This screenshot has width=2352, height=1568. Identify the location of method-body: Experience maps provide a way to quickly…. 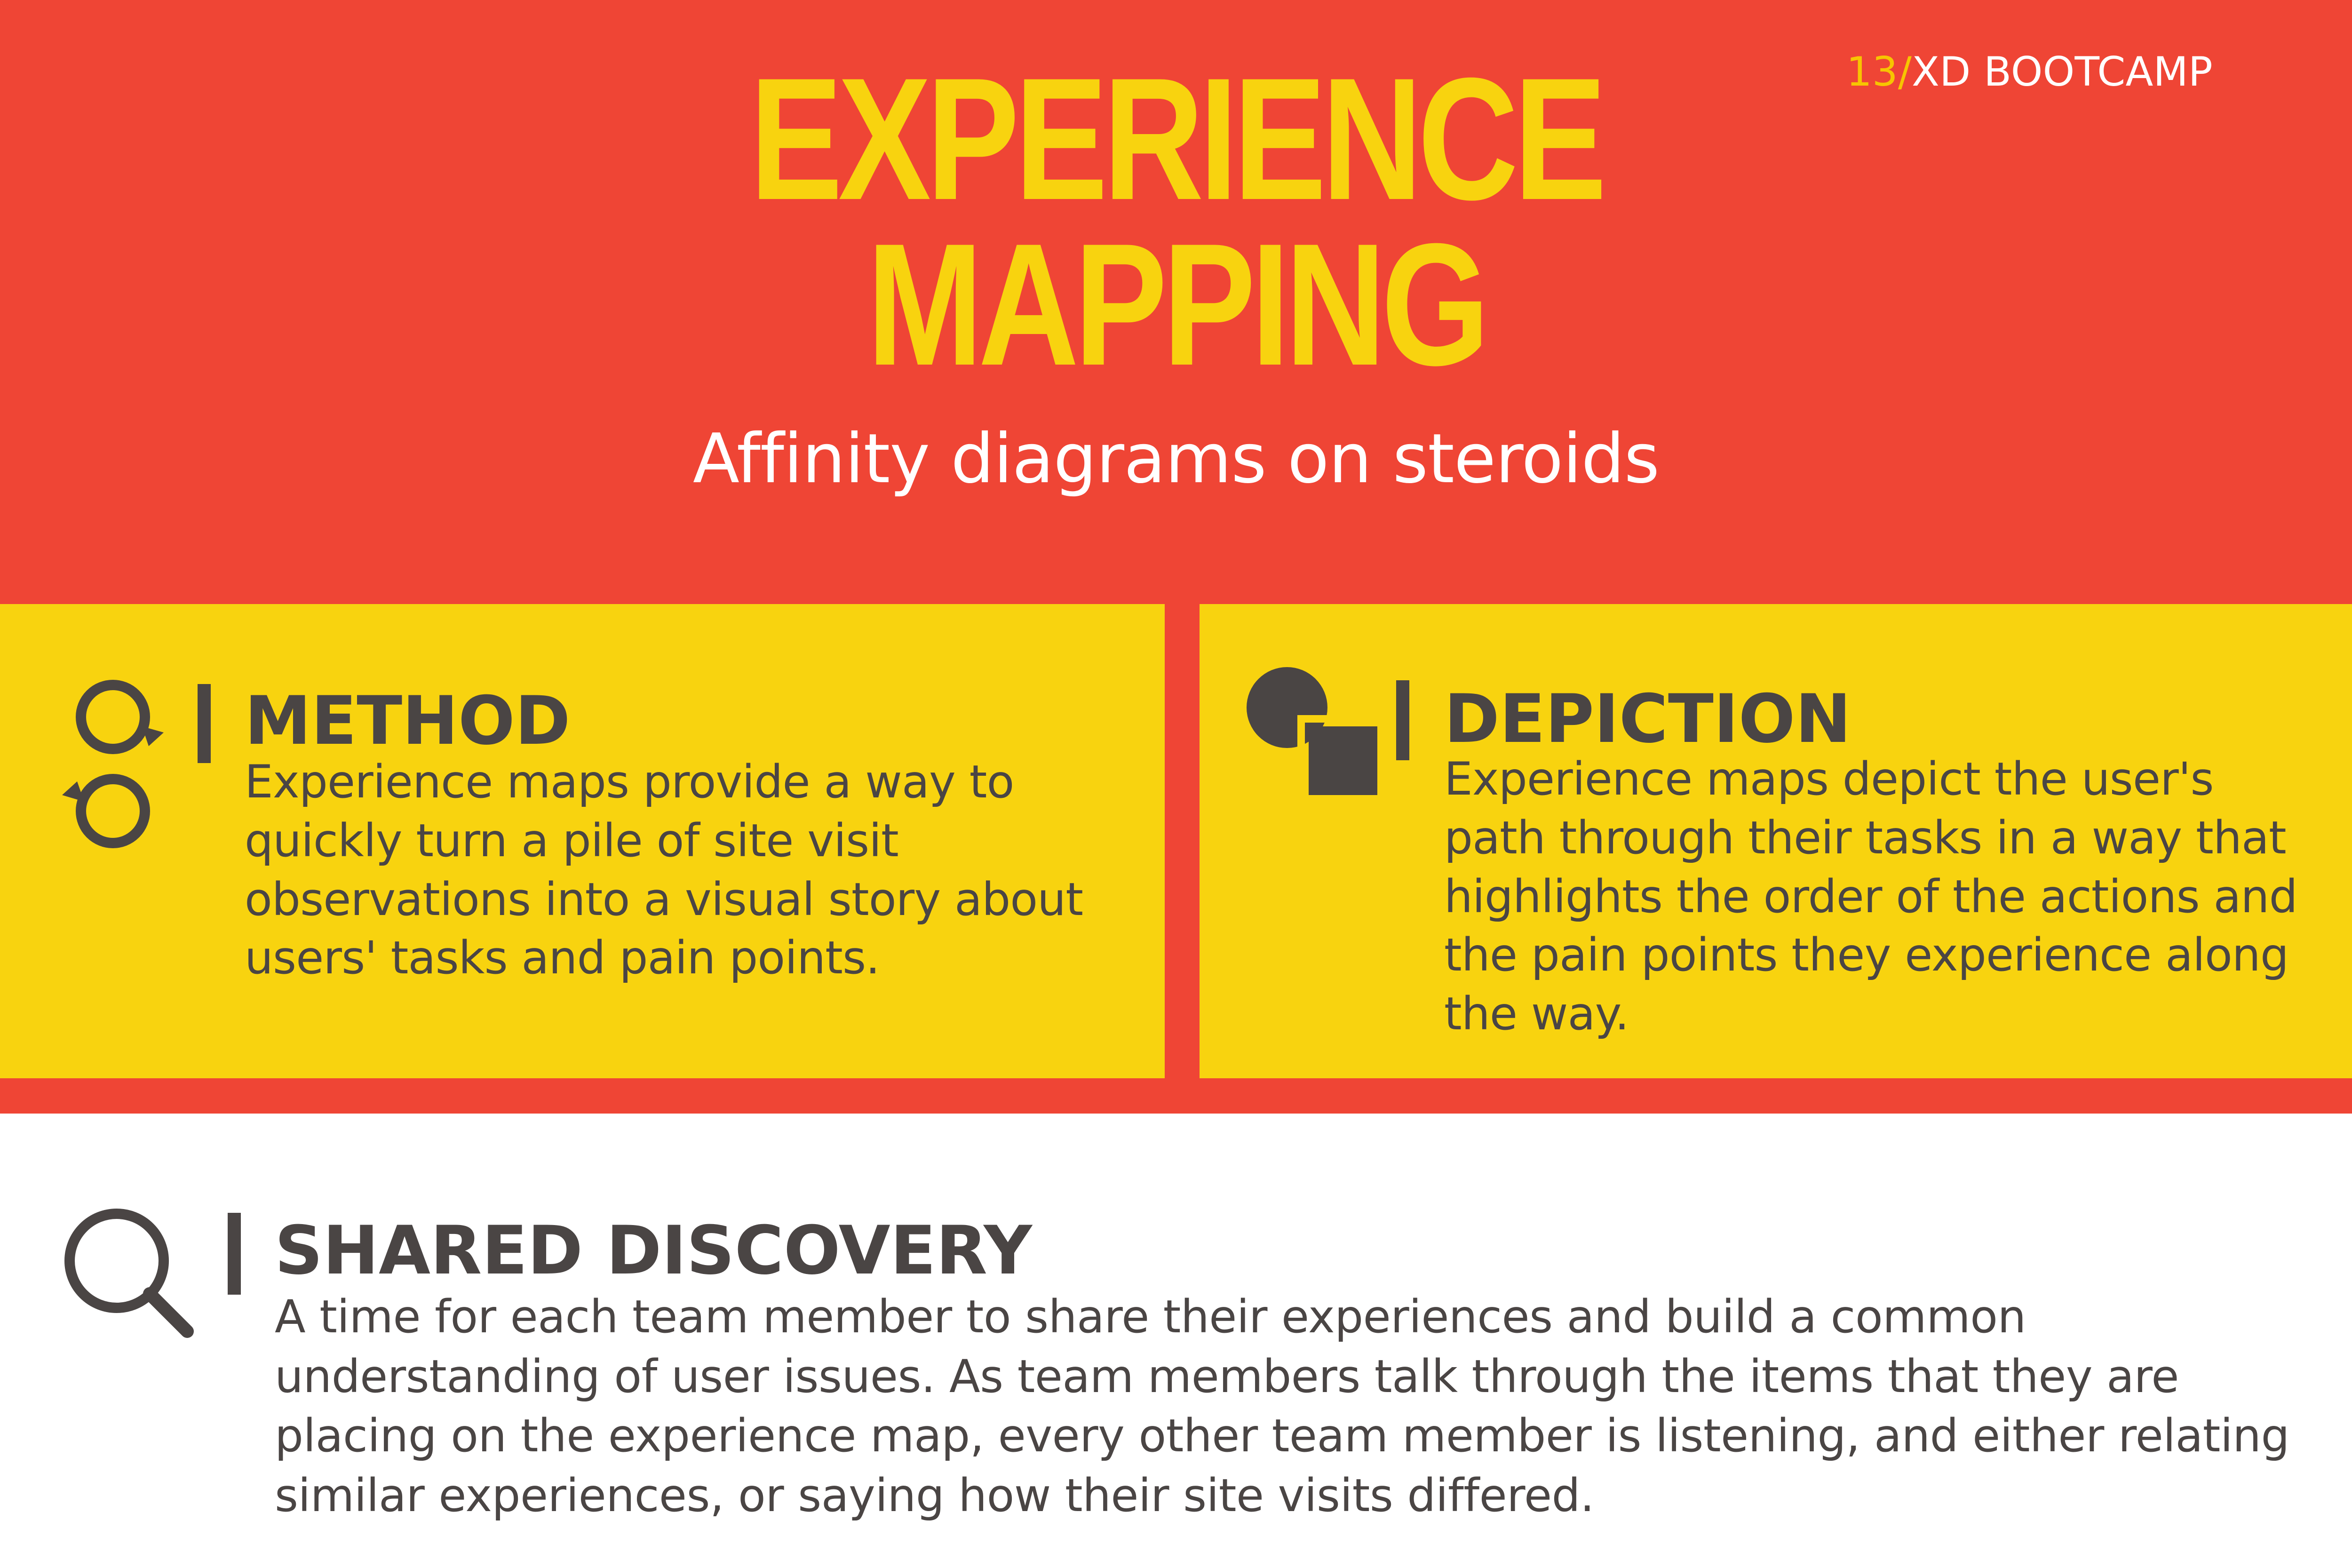
(664, 870).